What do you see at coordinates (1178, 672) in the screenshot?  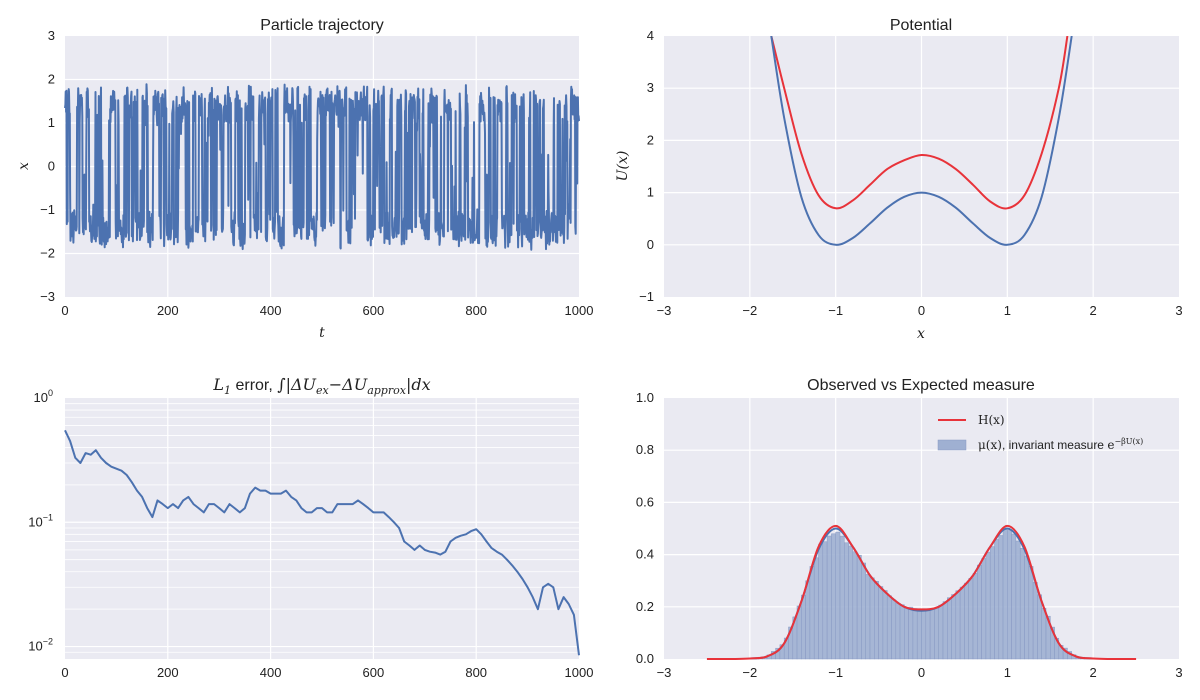 I see `xtick-label: 3` at bounding box center [1178, 672].